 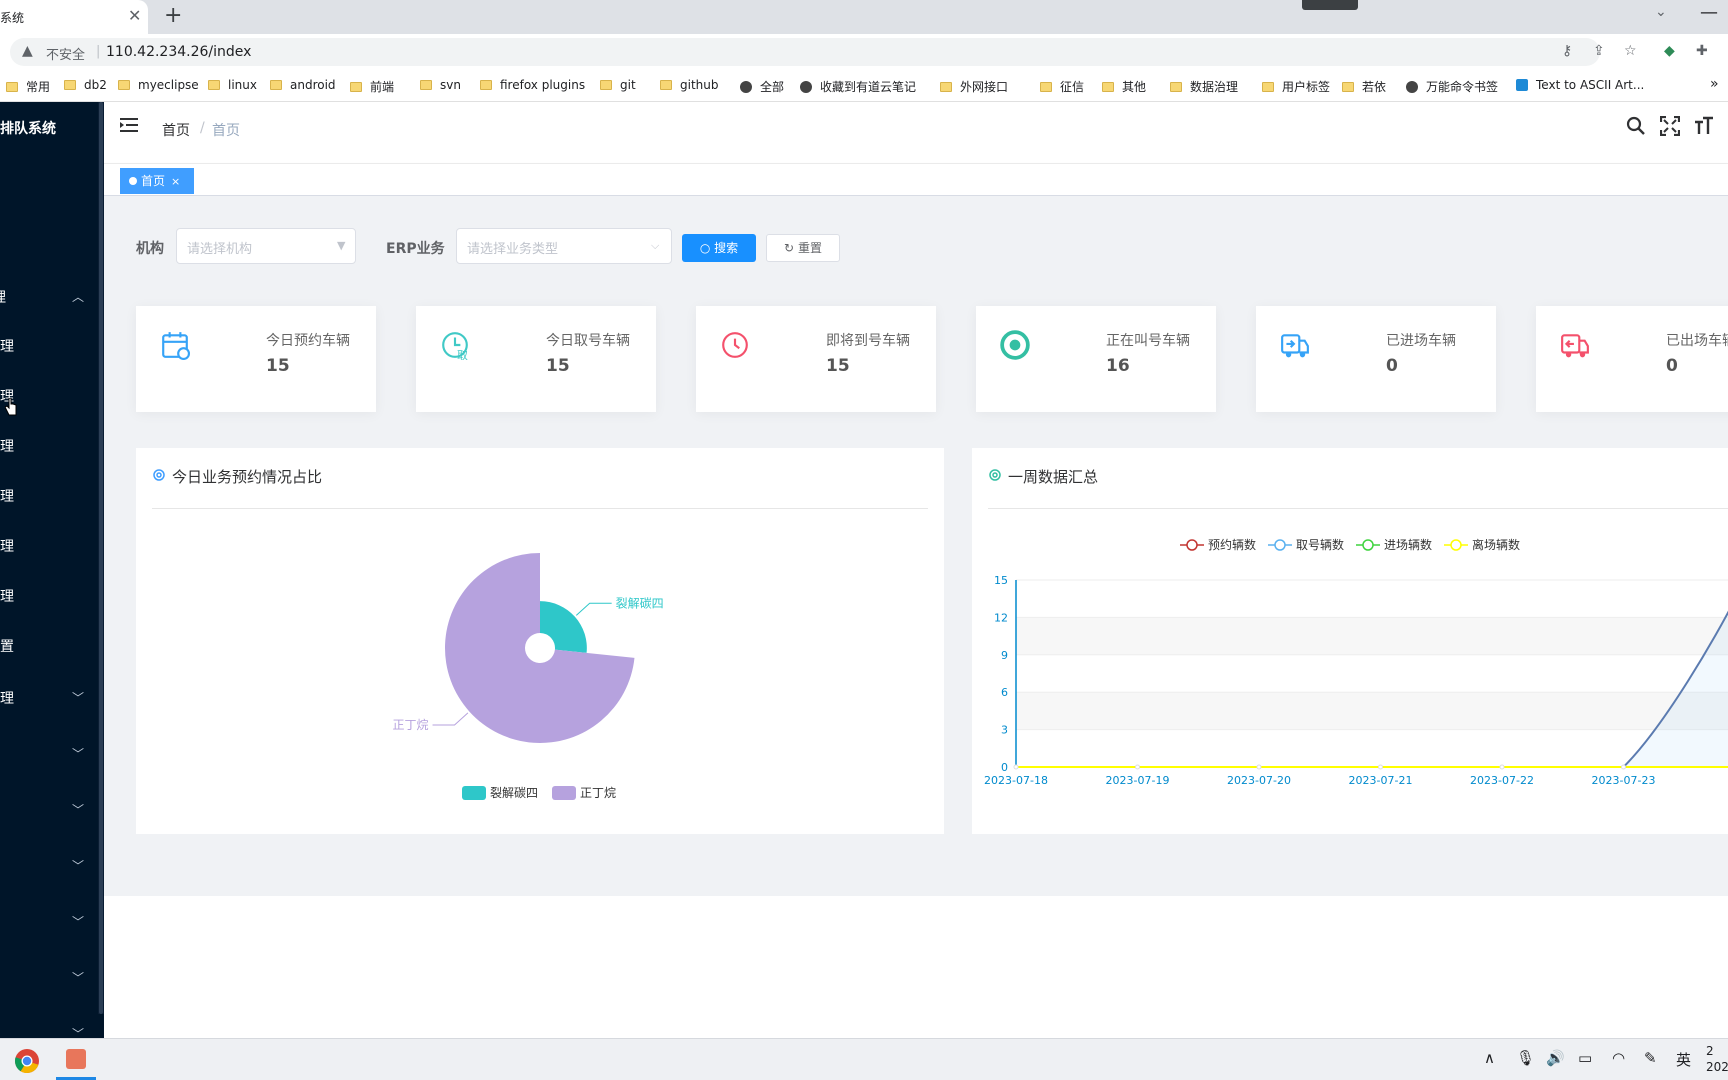 What do you see at coordinates (1204, 86) in the screenshot?
I see `bookmark-item: 数据治理` at bounding box center [1204, 86].